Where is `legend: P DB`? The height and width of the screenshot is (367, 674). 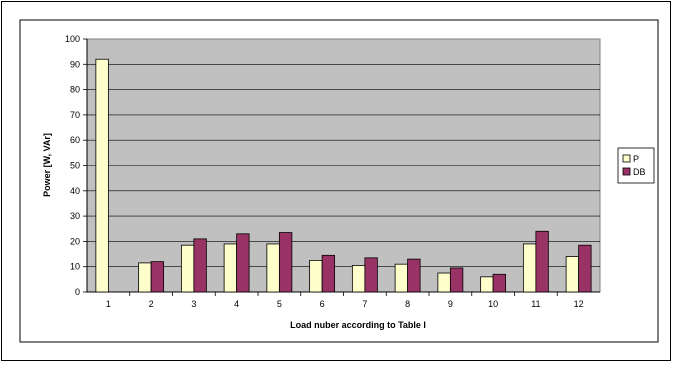
legend: P DB is located at coordinates (636, 165).